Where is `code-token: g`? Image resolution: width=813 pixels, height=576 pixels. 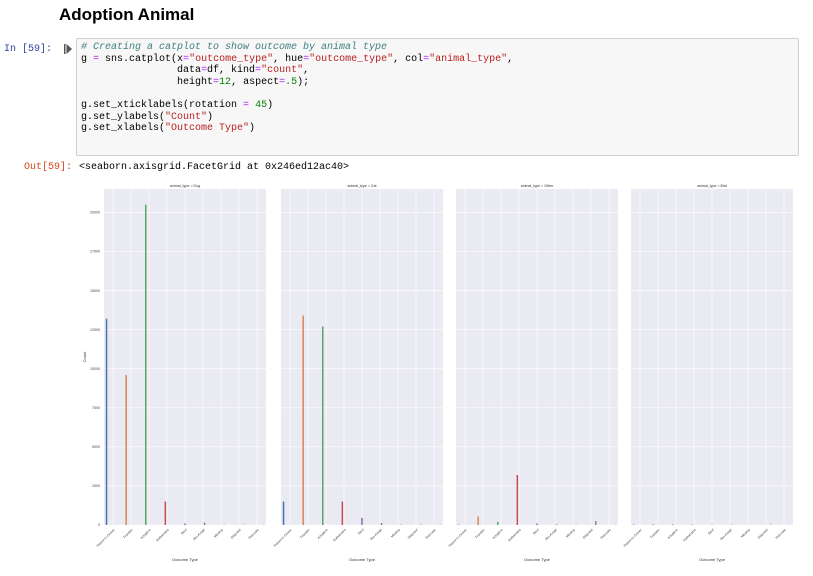
code-token: g is located at coordinates (87, 59).